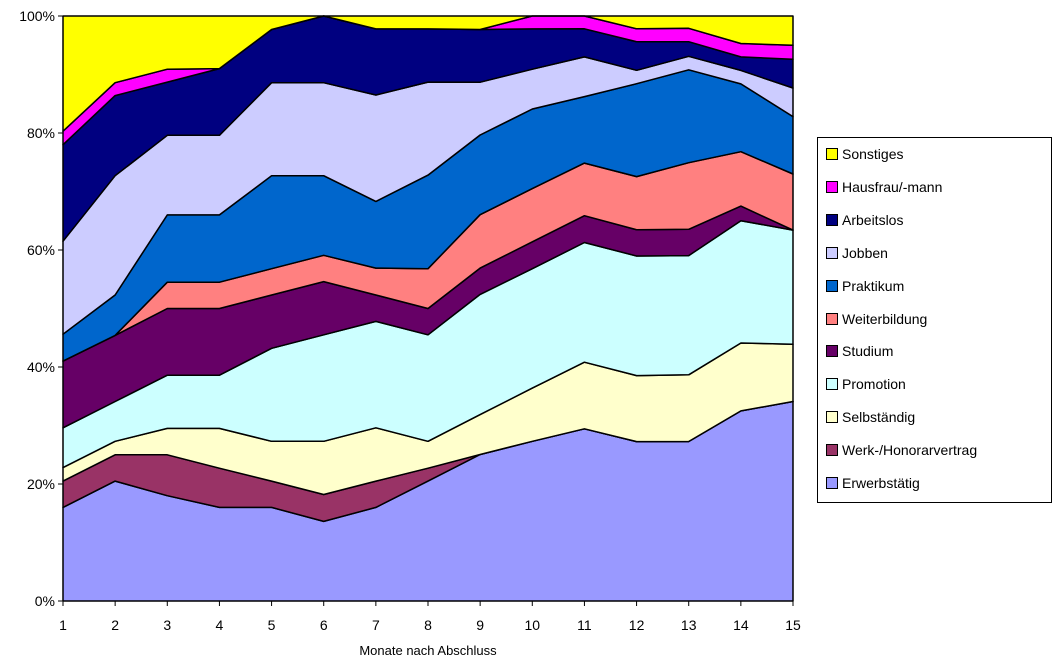  I want to click on legend-item: Studium, so click(859, 351).